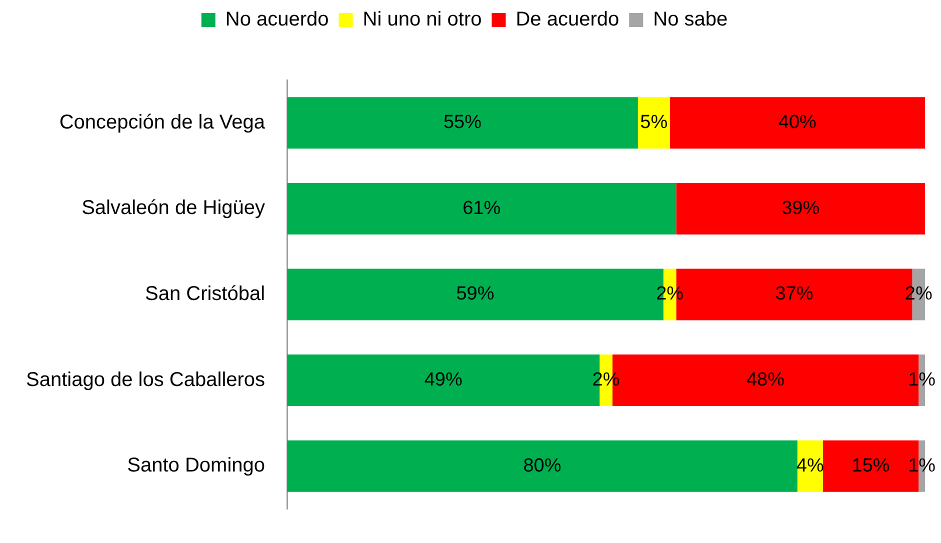  What do you see at coordinates (568, 19) in the screenshot?
I see `legend-label: De acuerdo` at bounding box center [568, 19].